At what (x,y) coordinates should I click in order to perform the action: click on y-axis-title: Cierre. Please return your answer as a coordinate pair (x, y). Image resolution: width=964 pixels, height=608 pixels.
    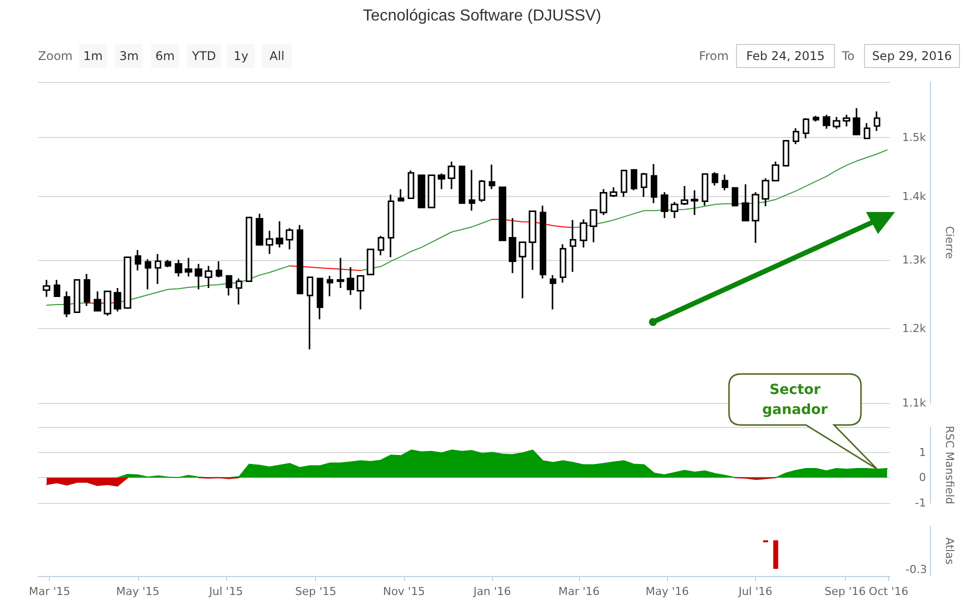
    Looking at the image, I should click on (949, 243).